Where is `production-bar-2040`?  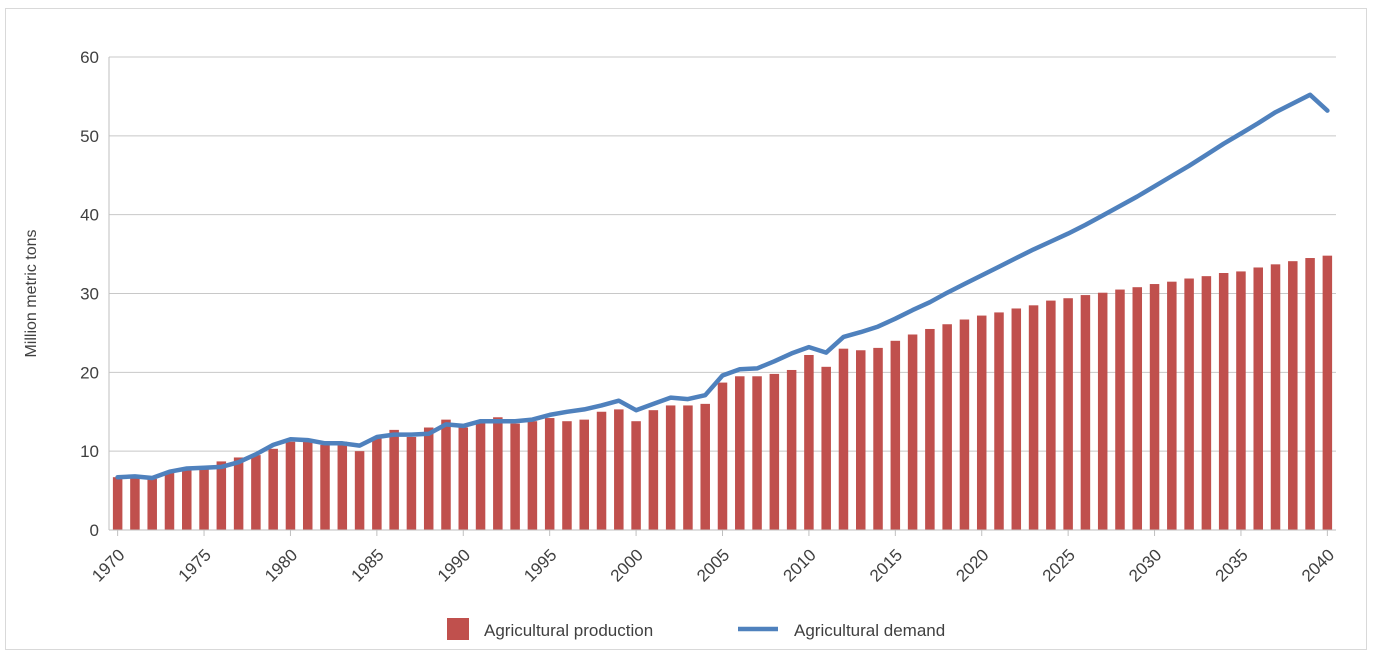 production-bar-2040 is located at coordinates (1327, 392).